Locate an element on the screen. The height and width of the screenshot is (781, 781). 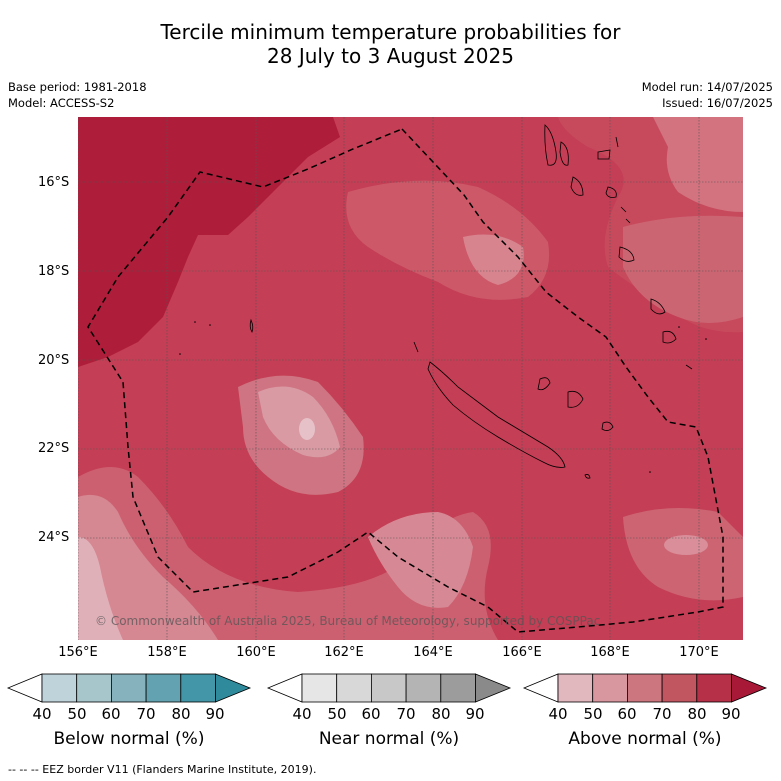
cbar-above-tick-90: 90 is located at coordinates (731, 714).